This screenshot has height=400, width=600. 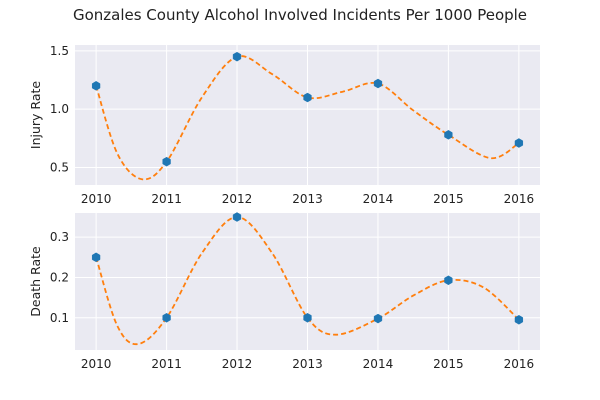 I want to click on injury-xtick-label: 2012, so click(x=237, y=199).